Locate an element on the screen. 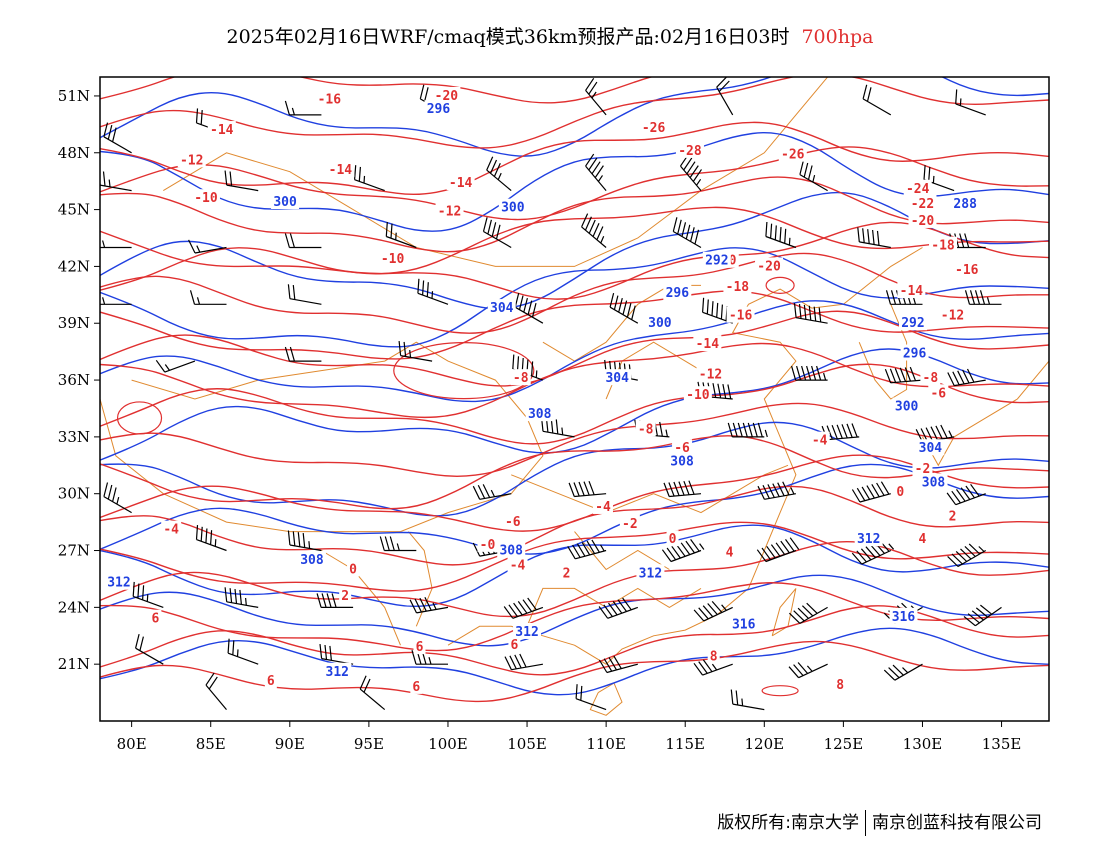 Image resolution: width=1100 pixels, height=850 pixels. x-tick-label: 115E is located at coordinates (685, 744).